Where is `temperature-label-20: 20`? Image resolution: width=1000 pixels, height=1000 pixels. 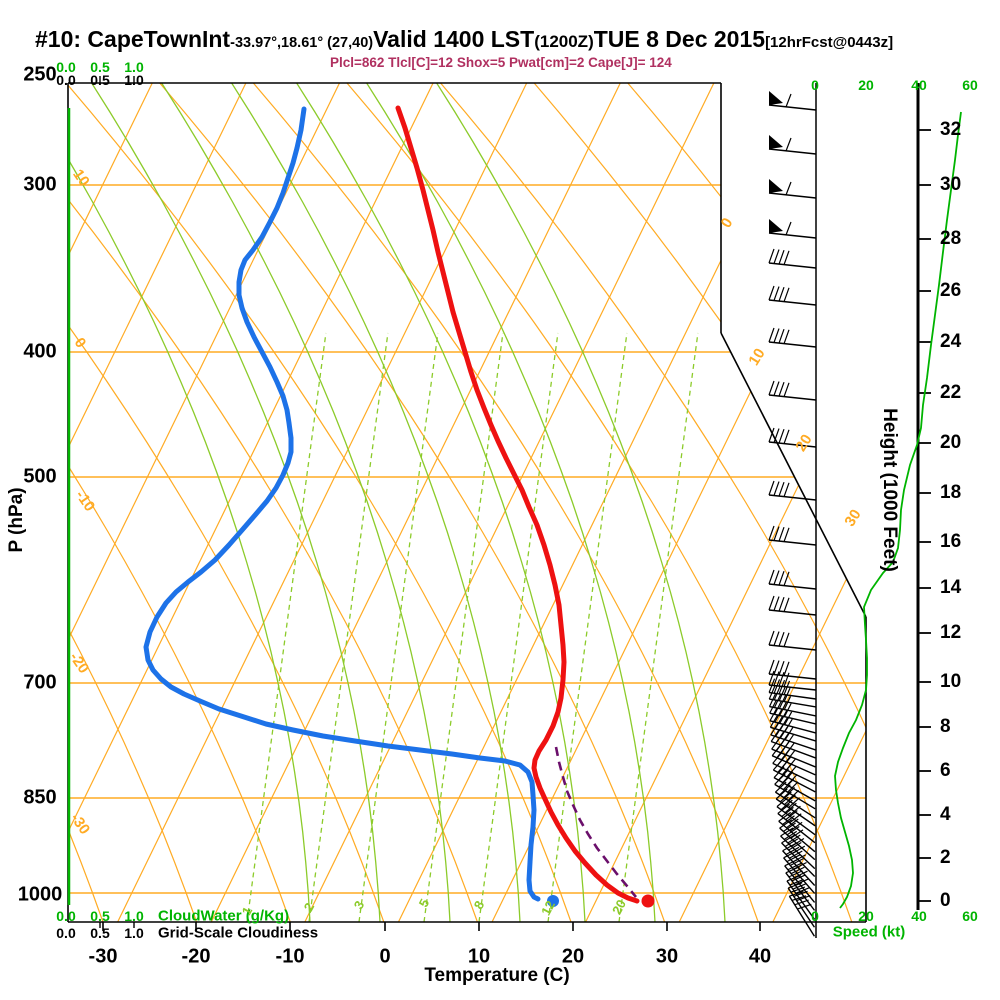 temperature-label-20: 20 is located at coordinates (573, 956).